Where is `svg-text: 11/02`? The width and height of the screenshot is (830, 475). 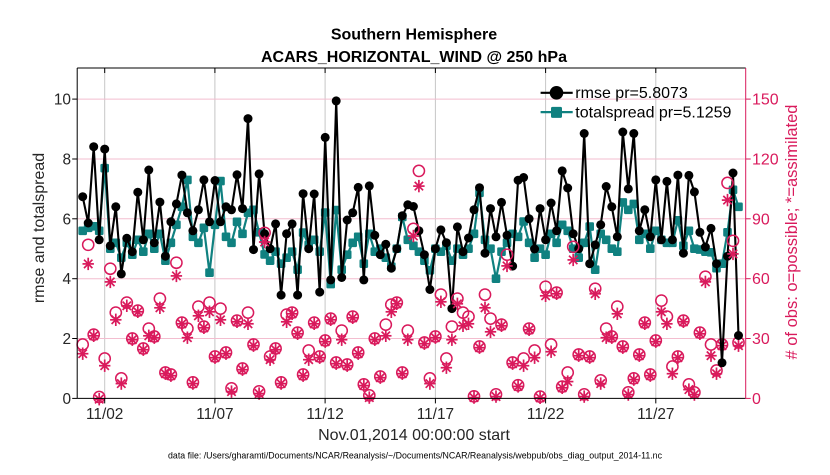 svg-text: 11/02 is located at coordinates (104, 414).